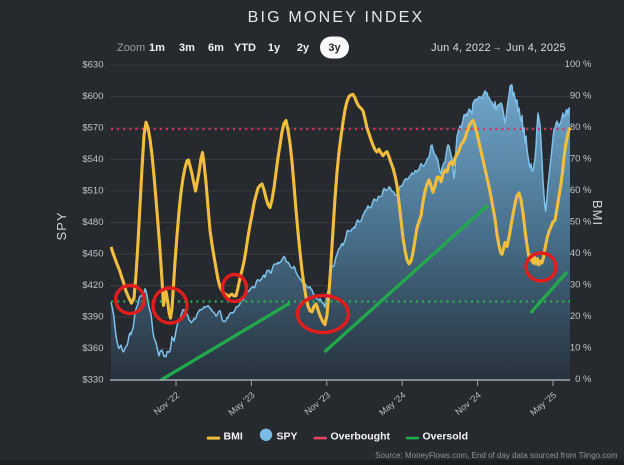 The width and height of the screenshot is (624, 465). What do you see at coordinates (157, 48) in the screenshot?
I see `svg-text: 1m` at bounding box center [157, 48].